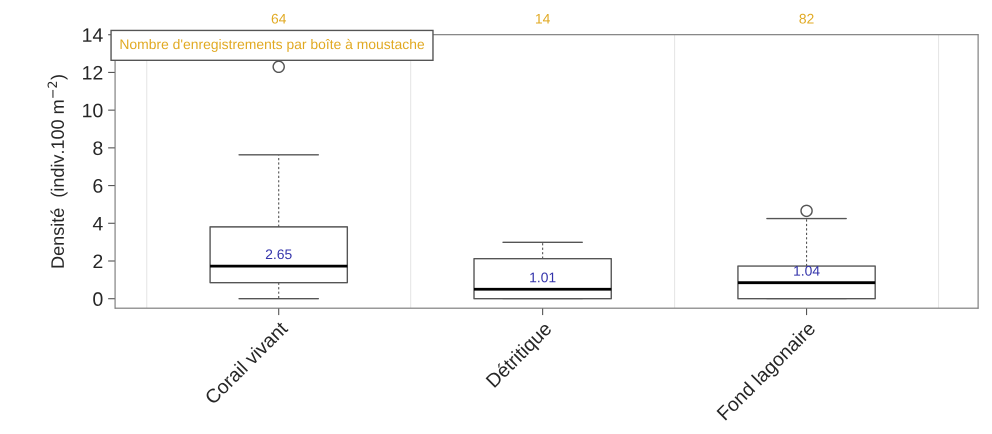  Describe the element at coordinates (97, 261) in the screenshot. I see `y-tick-label: 2` at that location.